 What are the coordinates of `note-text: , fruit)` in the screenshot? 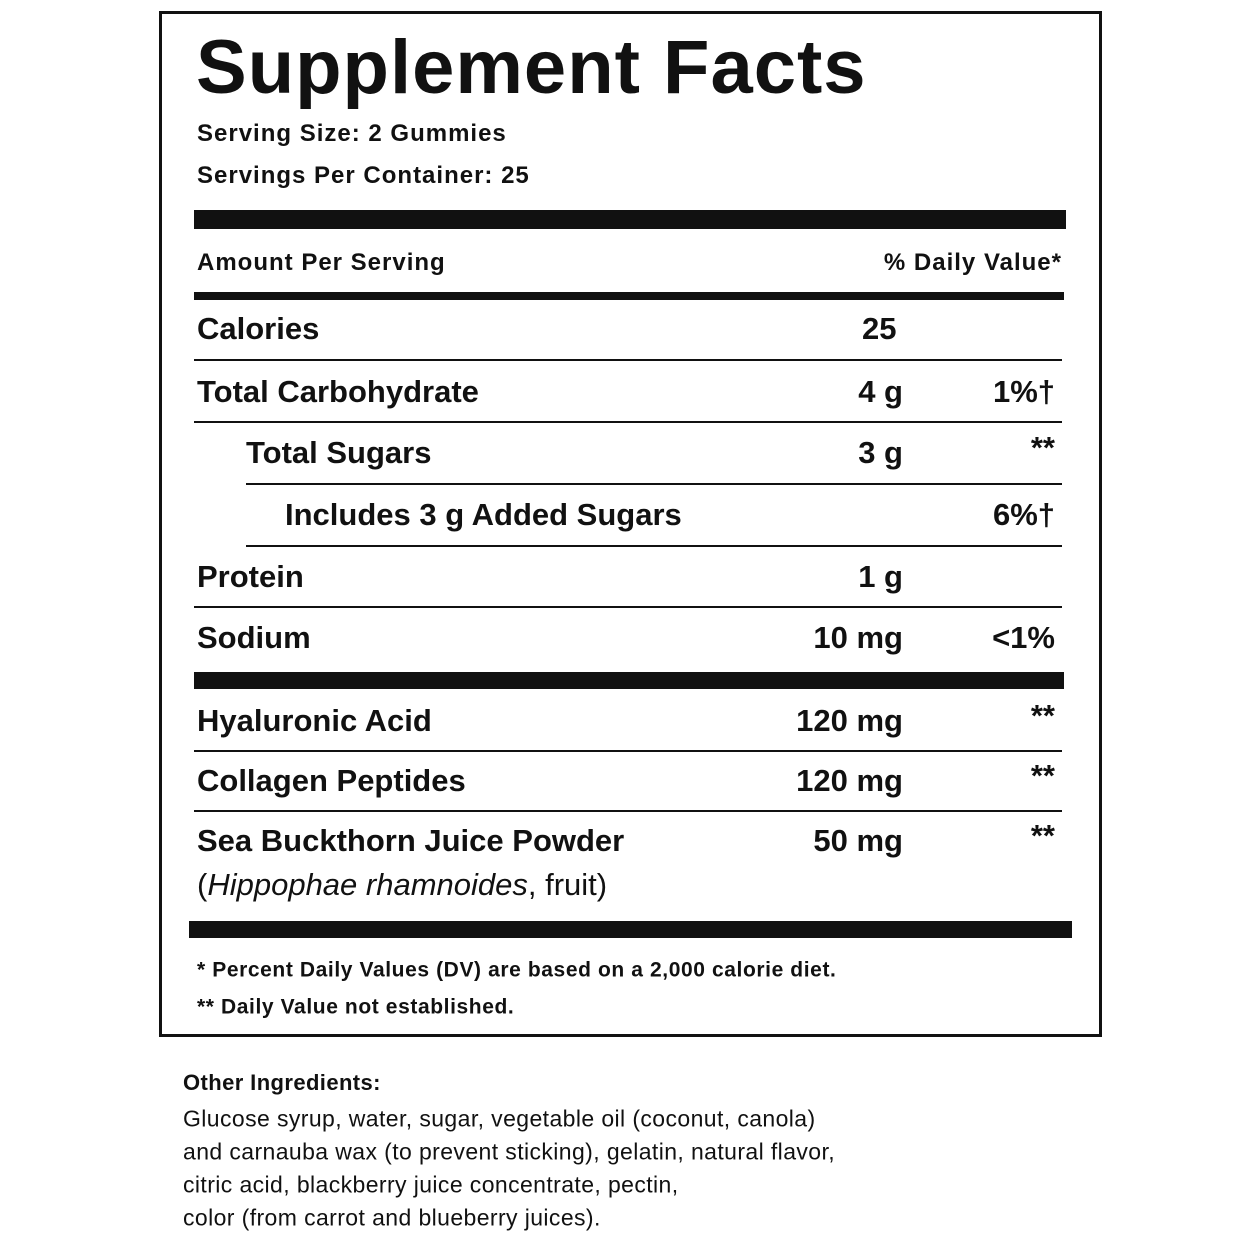 It's located at (567, 884).